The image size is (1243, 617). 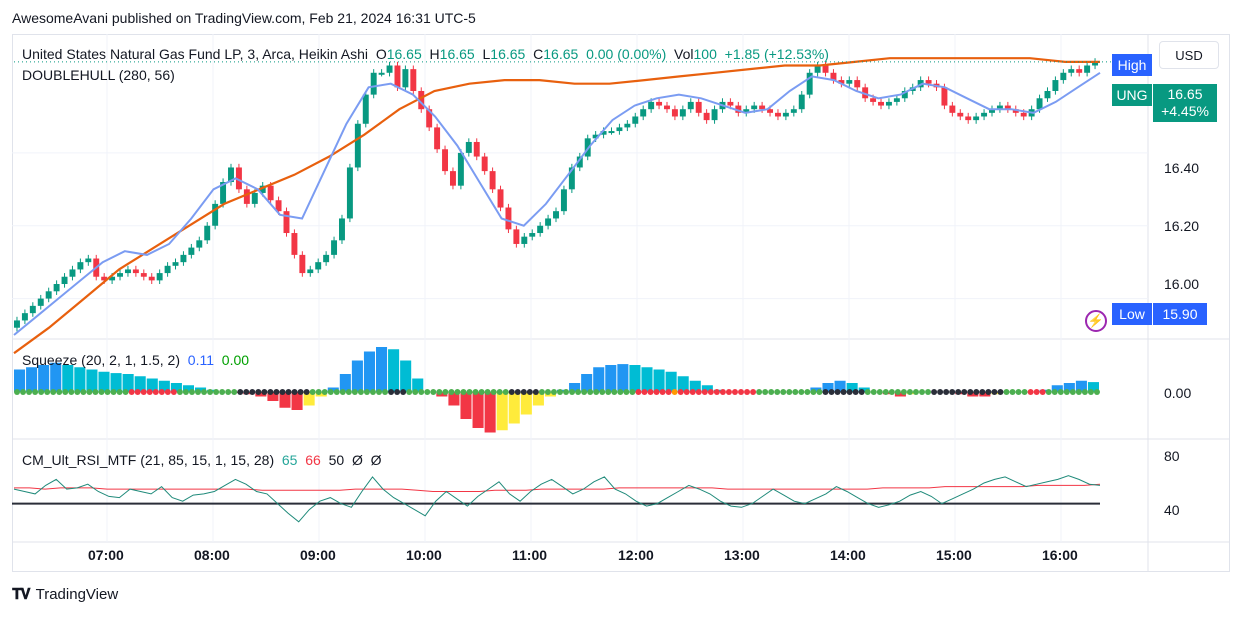 I want to click on indicator-legend: DOUBLEHULL (280, 56), so click(x=98, y=75).